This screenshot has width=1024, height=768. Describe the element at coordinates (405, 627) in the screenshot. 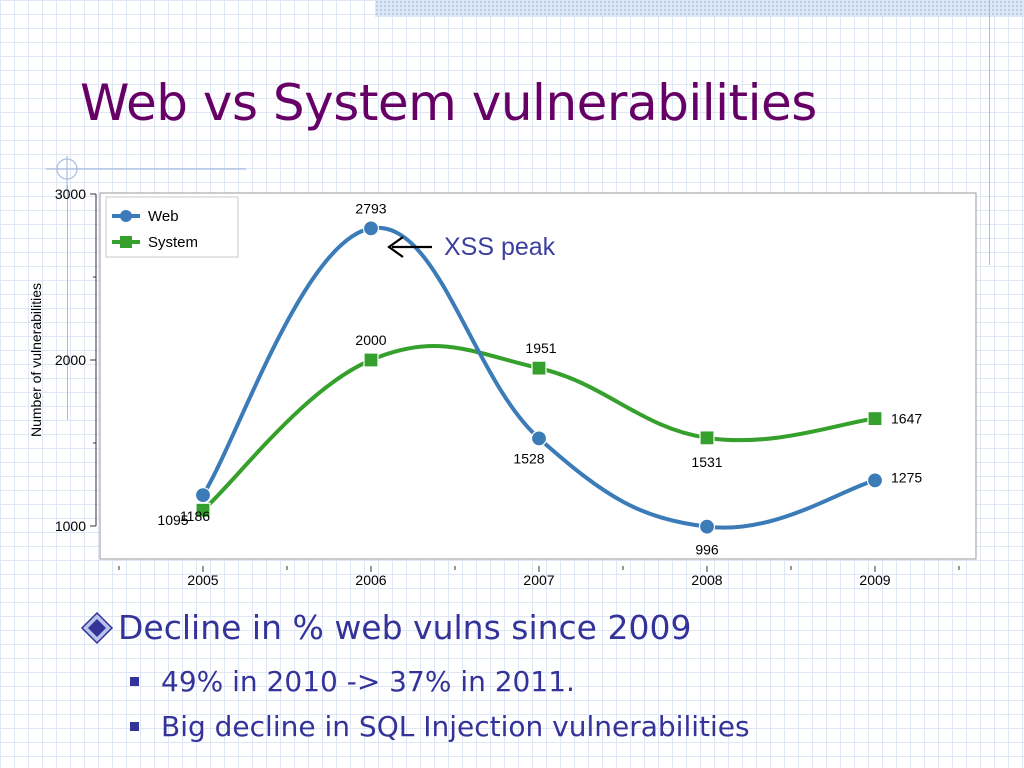

I see `bullet-main-text: Decline in % web vulns since 2009` at that location.